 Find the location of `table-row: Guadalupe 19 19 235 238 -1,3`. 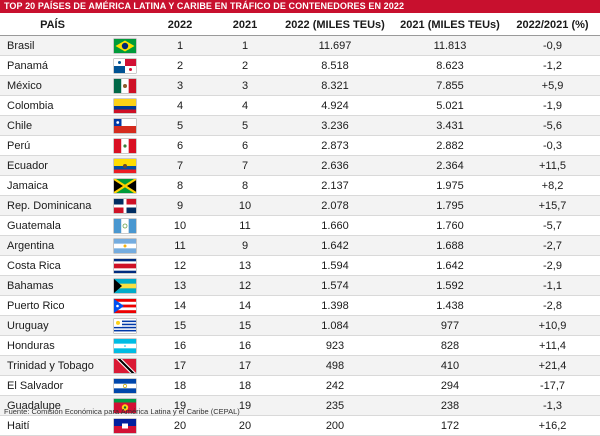

table-row: Guadalupe 19 19 235 238 -1,3 is located at coordinates (300, 405).